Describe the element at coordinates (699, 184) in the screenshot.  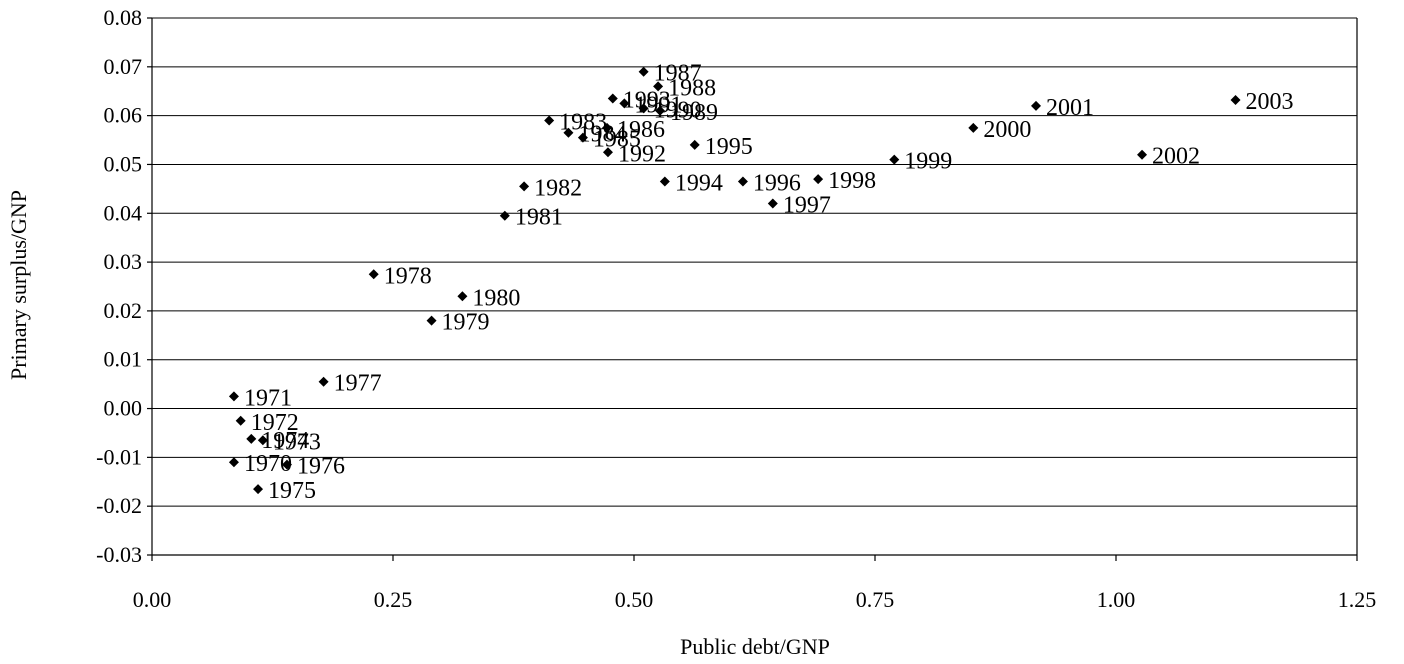
I see `data-label-1994: 1994` at that location.